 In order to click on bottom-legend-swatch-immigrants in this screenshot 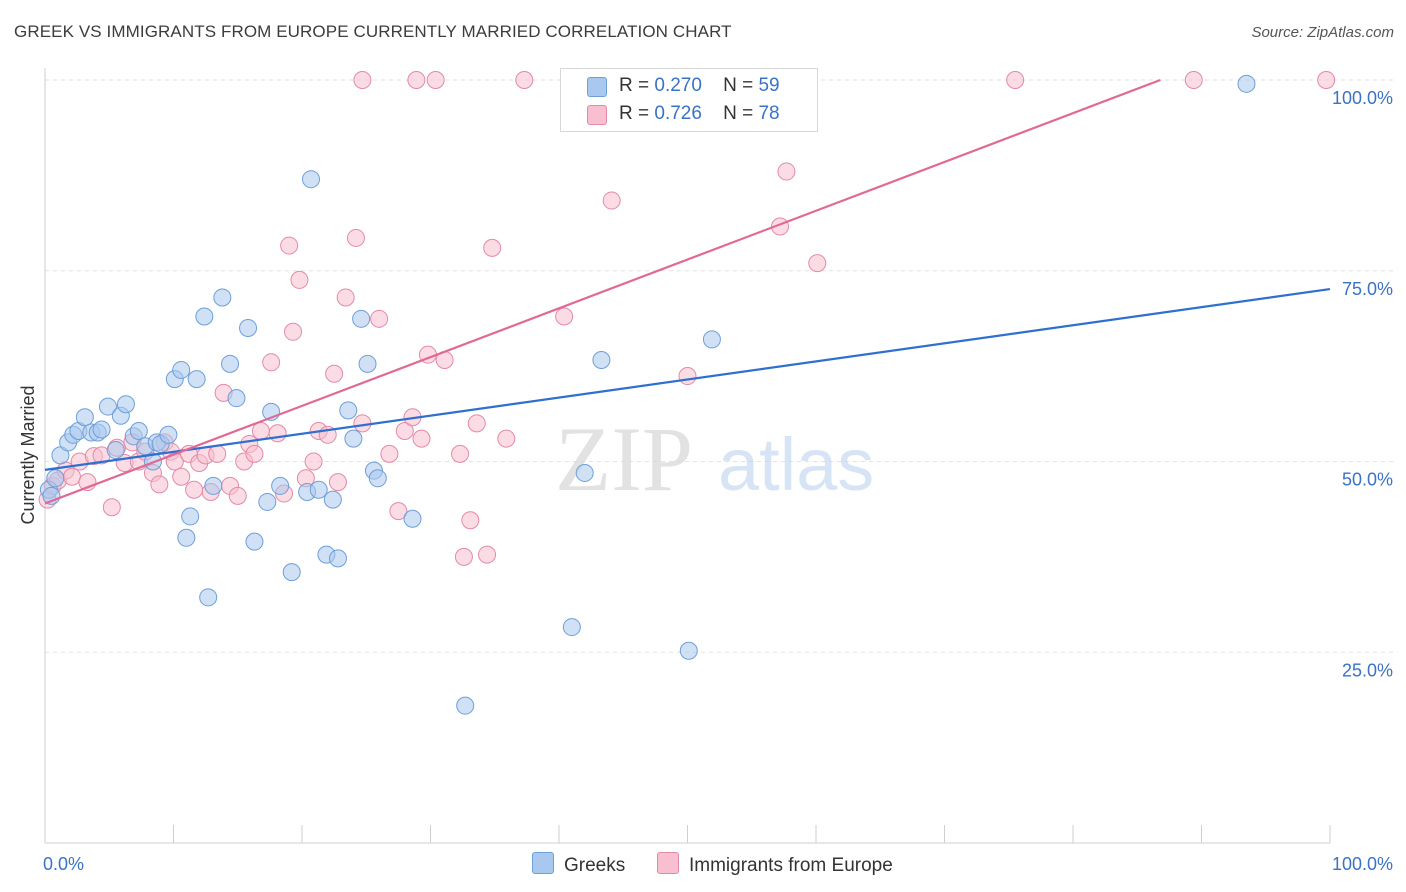, I will do `click(668, 863)`.